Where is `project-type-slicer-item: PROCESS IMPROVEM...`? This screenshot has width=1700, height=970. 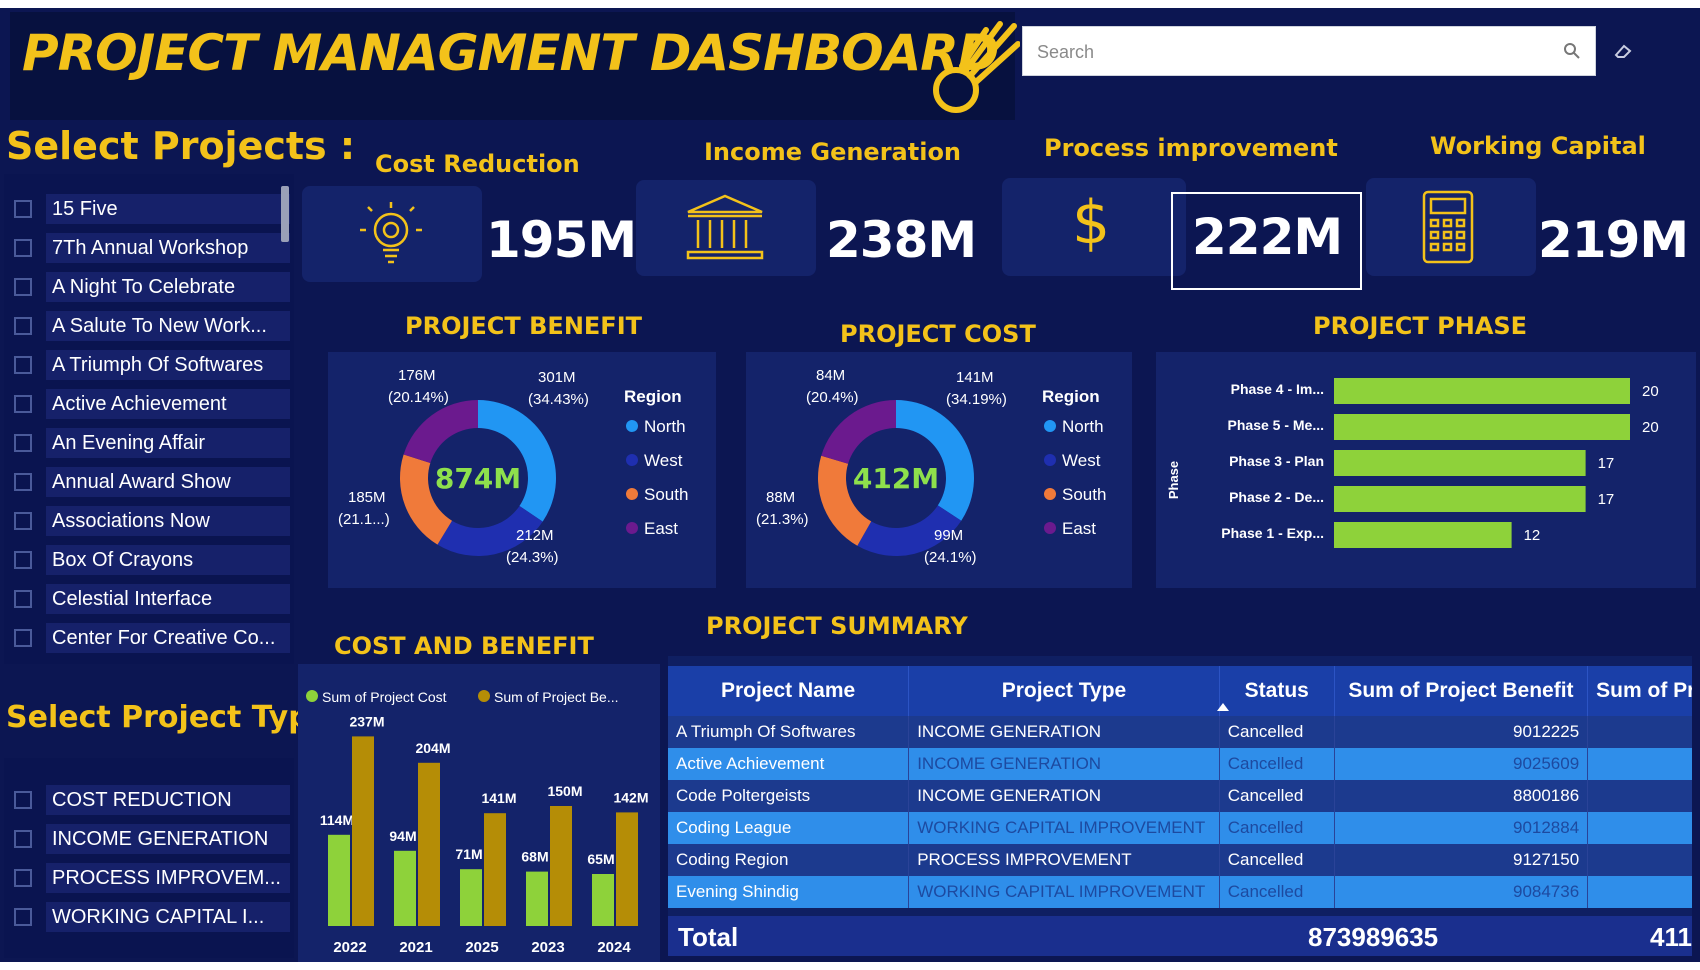
project-type-slicer-item: PROCESS IMPROVEM... is located at coordinates (152, 878).